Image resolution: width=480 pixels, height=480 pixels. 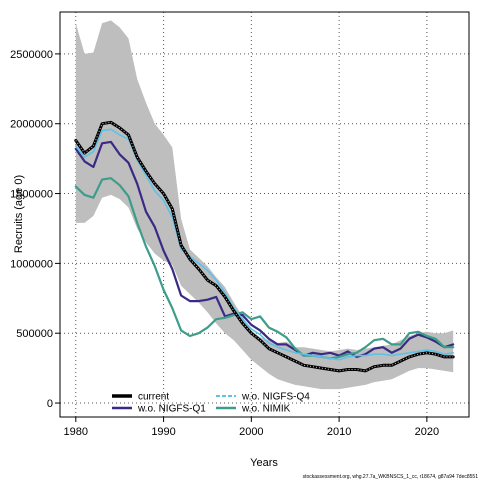 What do you see at coordinates (153, 397) in the screenshot?
I see `legend-label-current: current` at bounding box center [153, 397].